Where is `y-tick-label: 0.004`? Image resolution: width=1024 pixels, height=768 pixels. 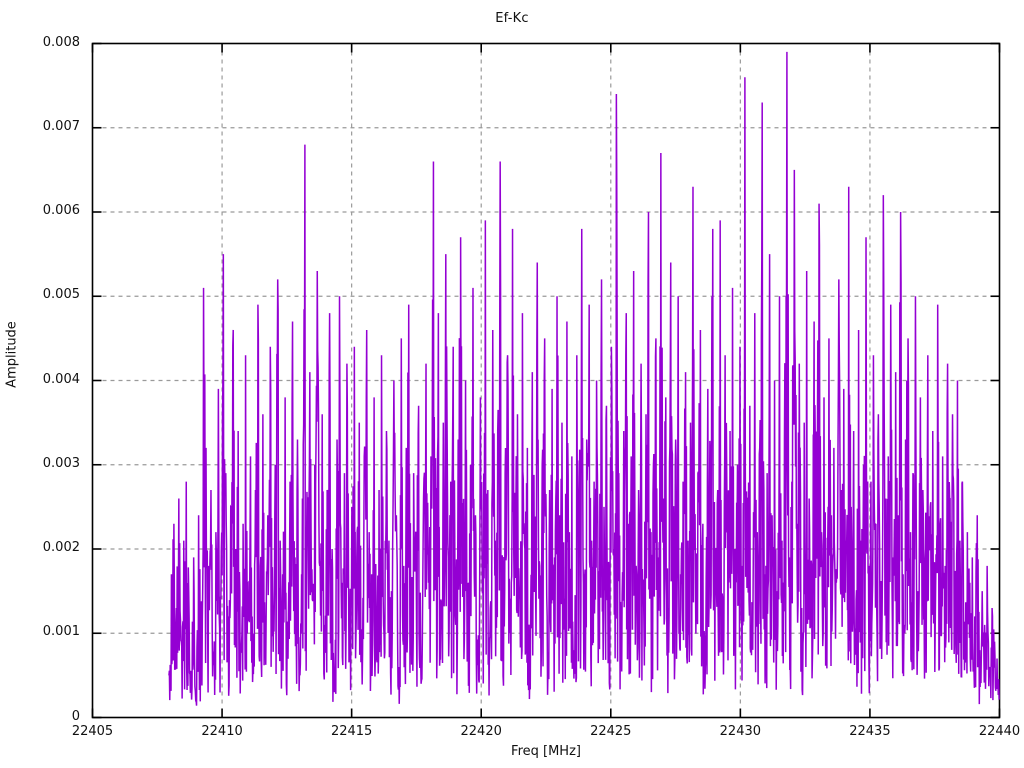
y-tick-label: 0.004 is located at coordinates (61, 379).